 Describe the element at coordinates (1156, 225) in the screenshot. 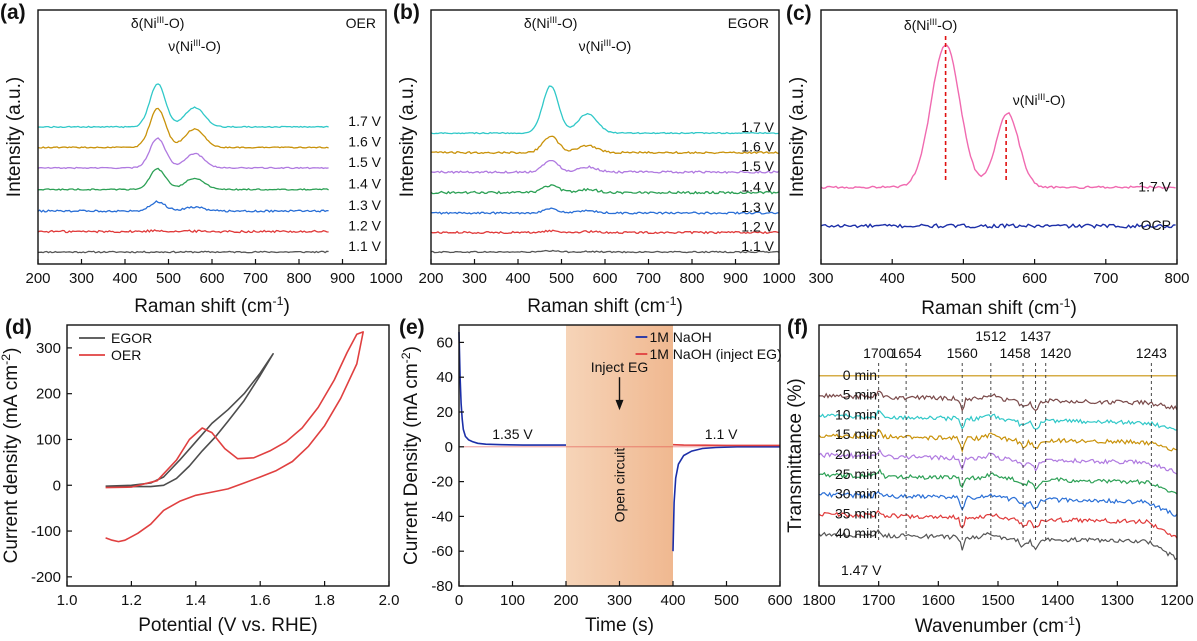

I see `series-label: OCP` at that location.